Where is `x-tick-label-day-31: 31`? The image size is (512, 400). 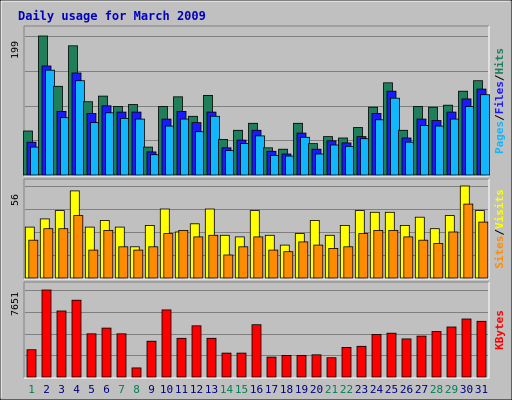 x-tick-label-day-31: 31 is located at coordinates (481, 389).